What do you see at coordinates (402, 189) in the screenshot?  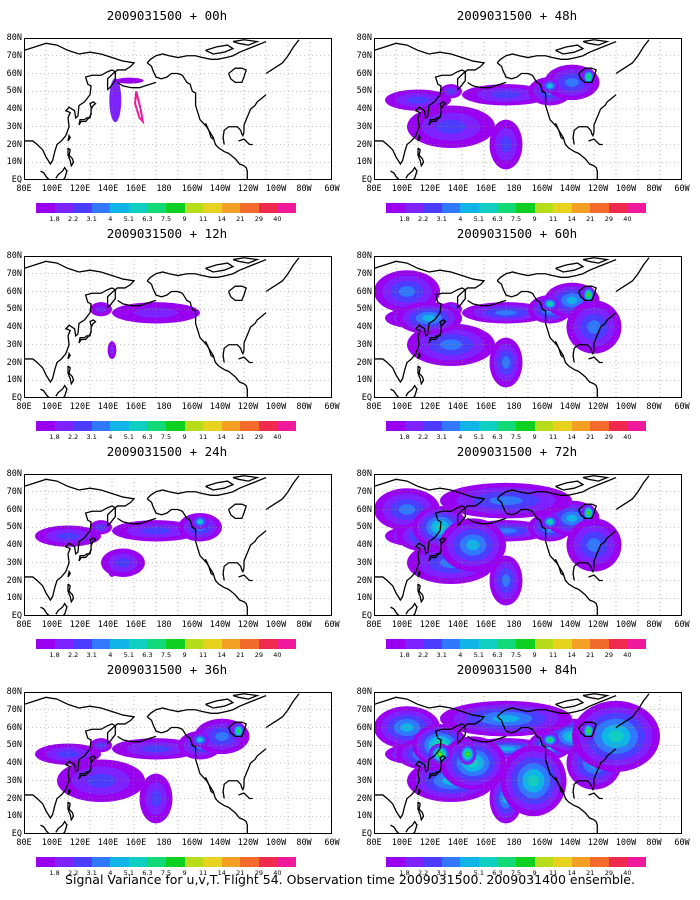 I see `lon-tick-label: 100E` at bounding box center [402, 189].